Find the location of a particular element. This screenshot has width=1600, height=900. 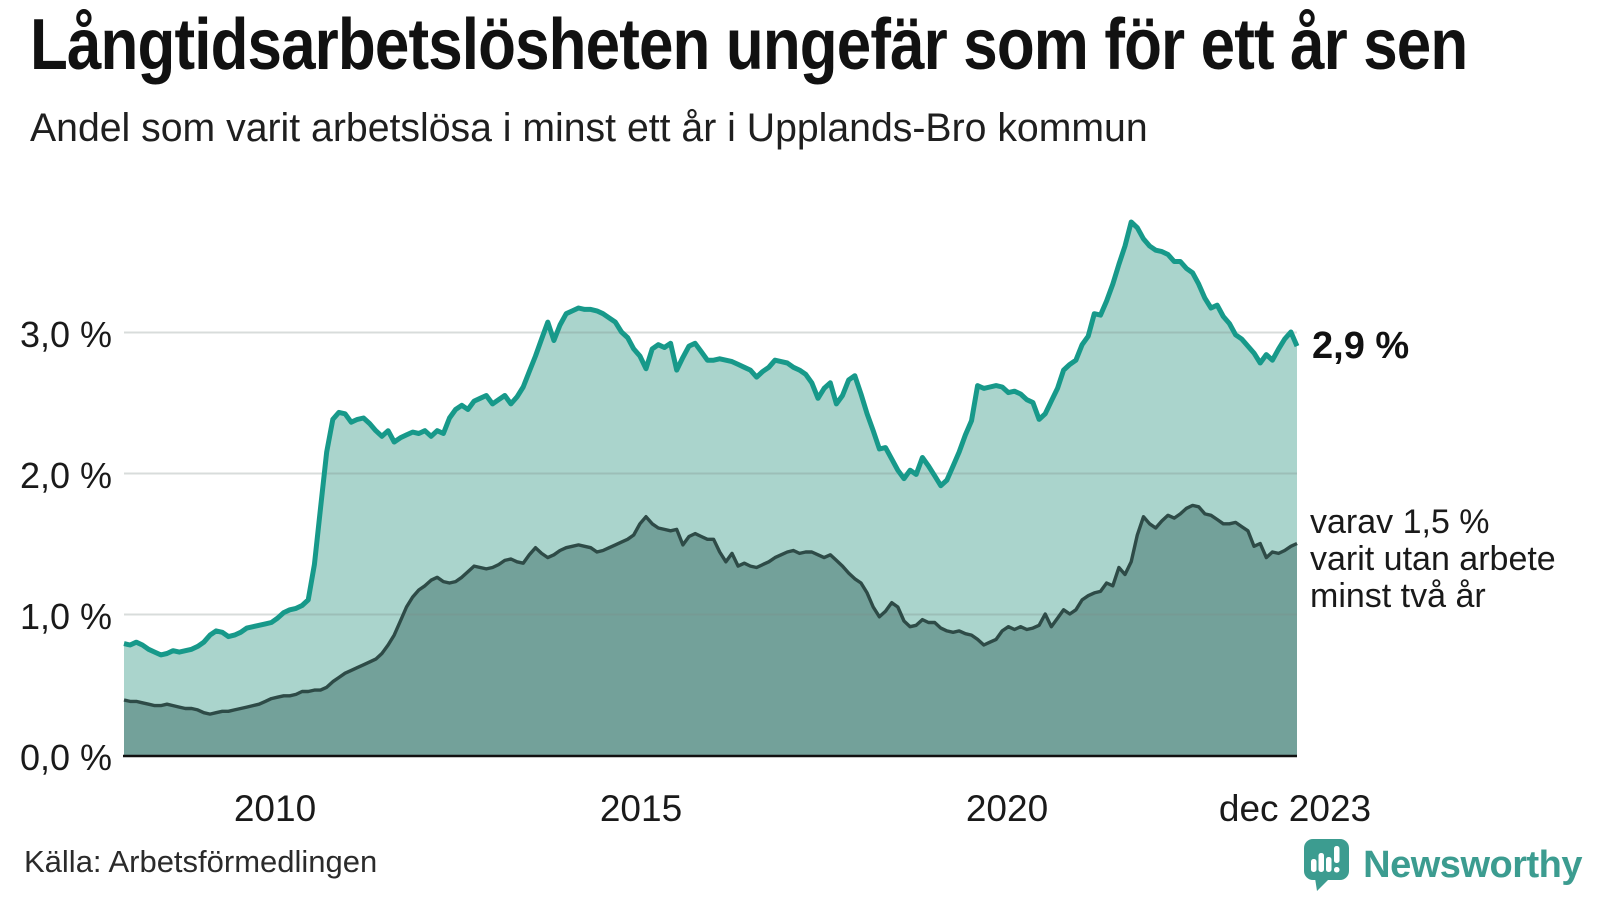

newsworthy-logo-icon is located at coordinates (1327, 865).